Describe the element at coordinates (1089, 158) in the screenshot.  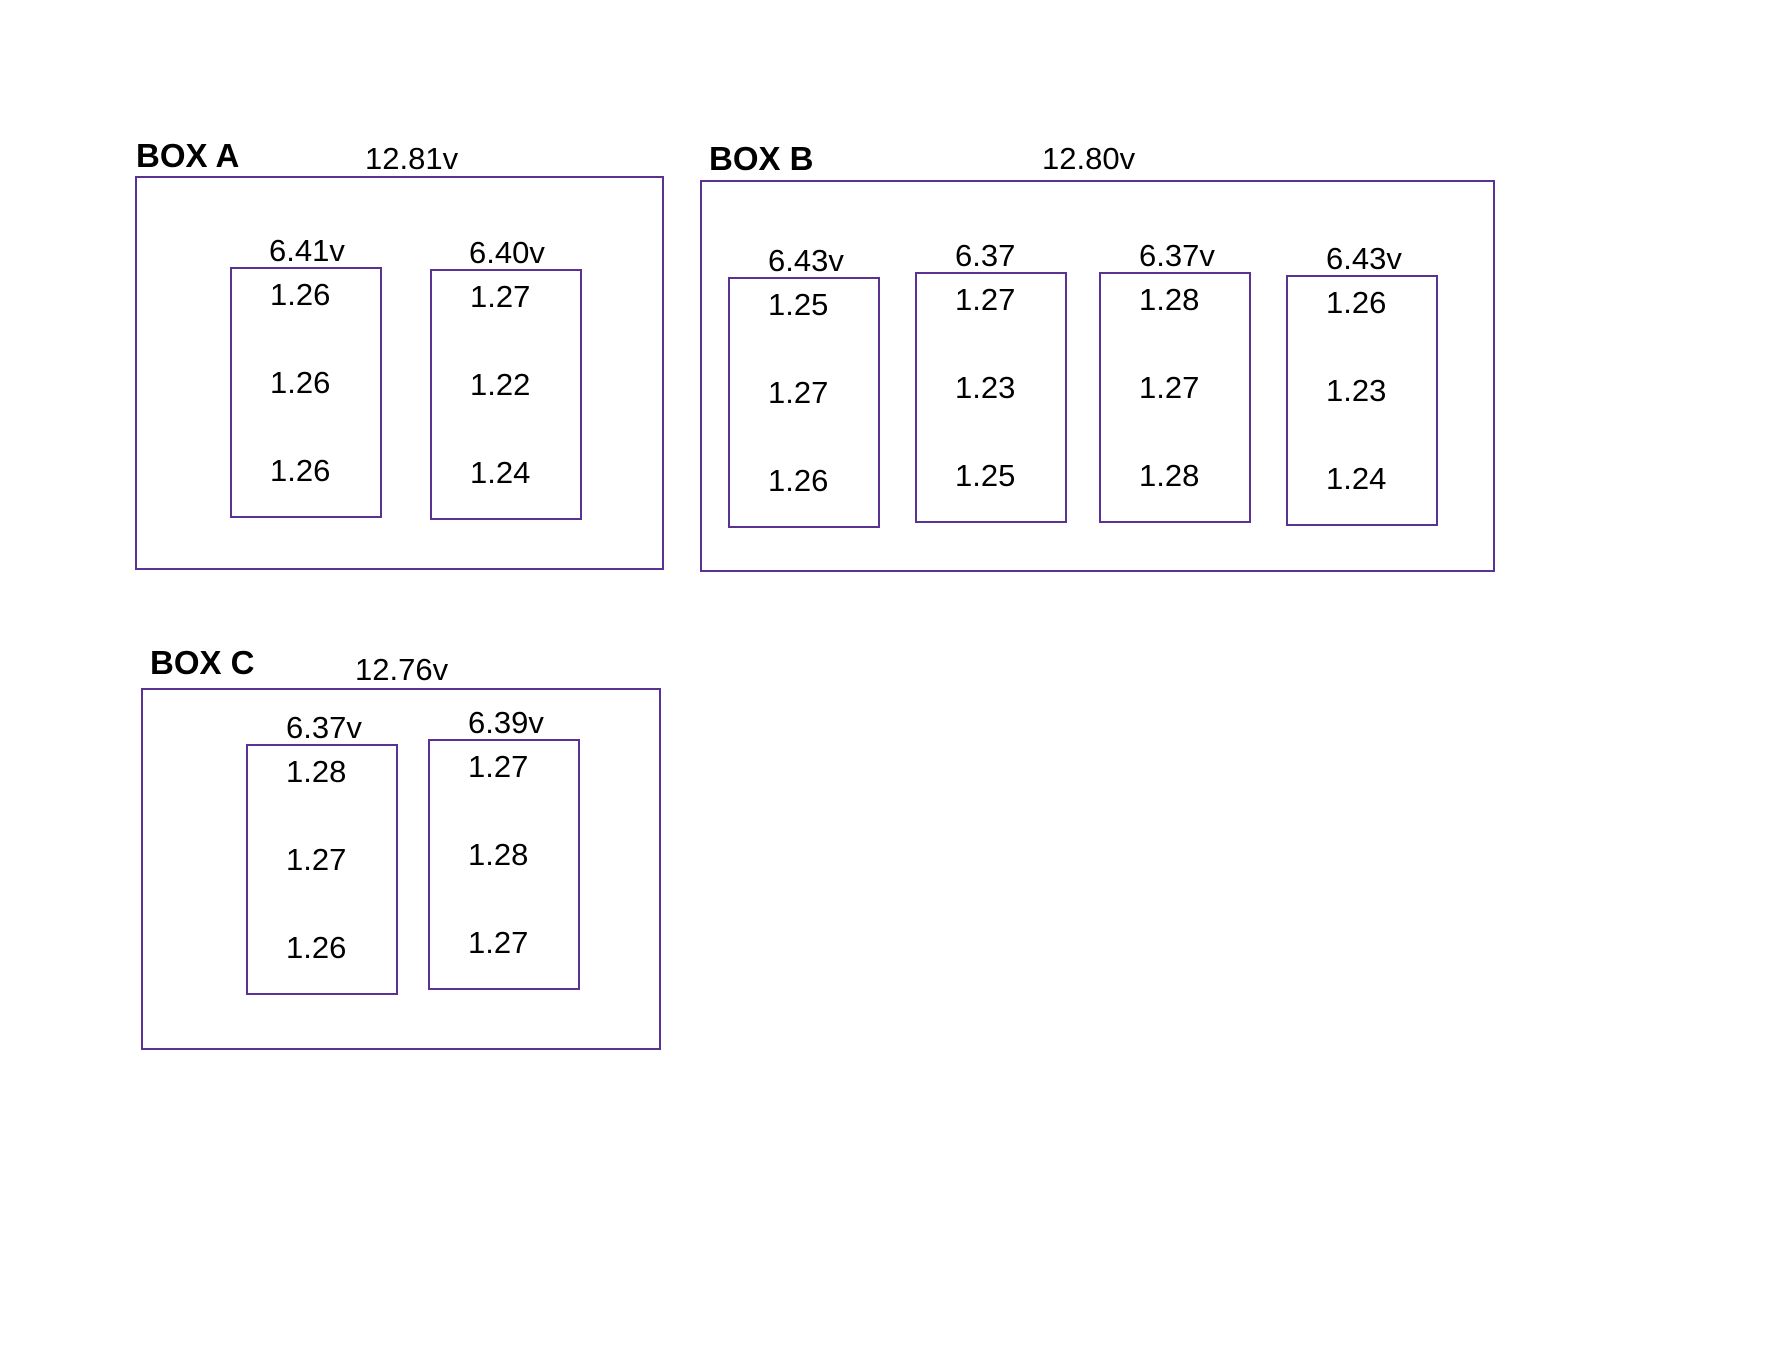
I see `box-b-voltage: 12.80v` at that location.